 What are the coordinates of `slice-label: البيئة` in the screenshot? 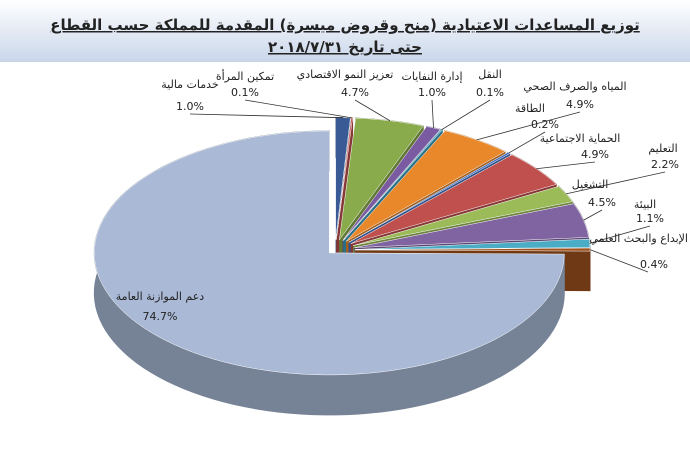 It's located at (645, 204).